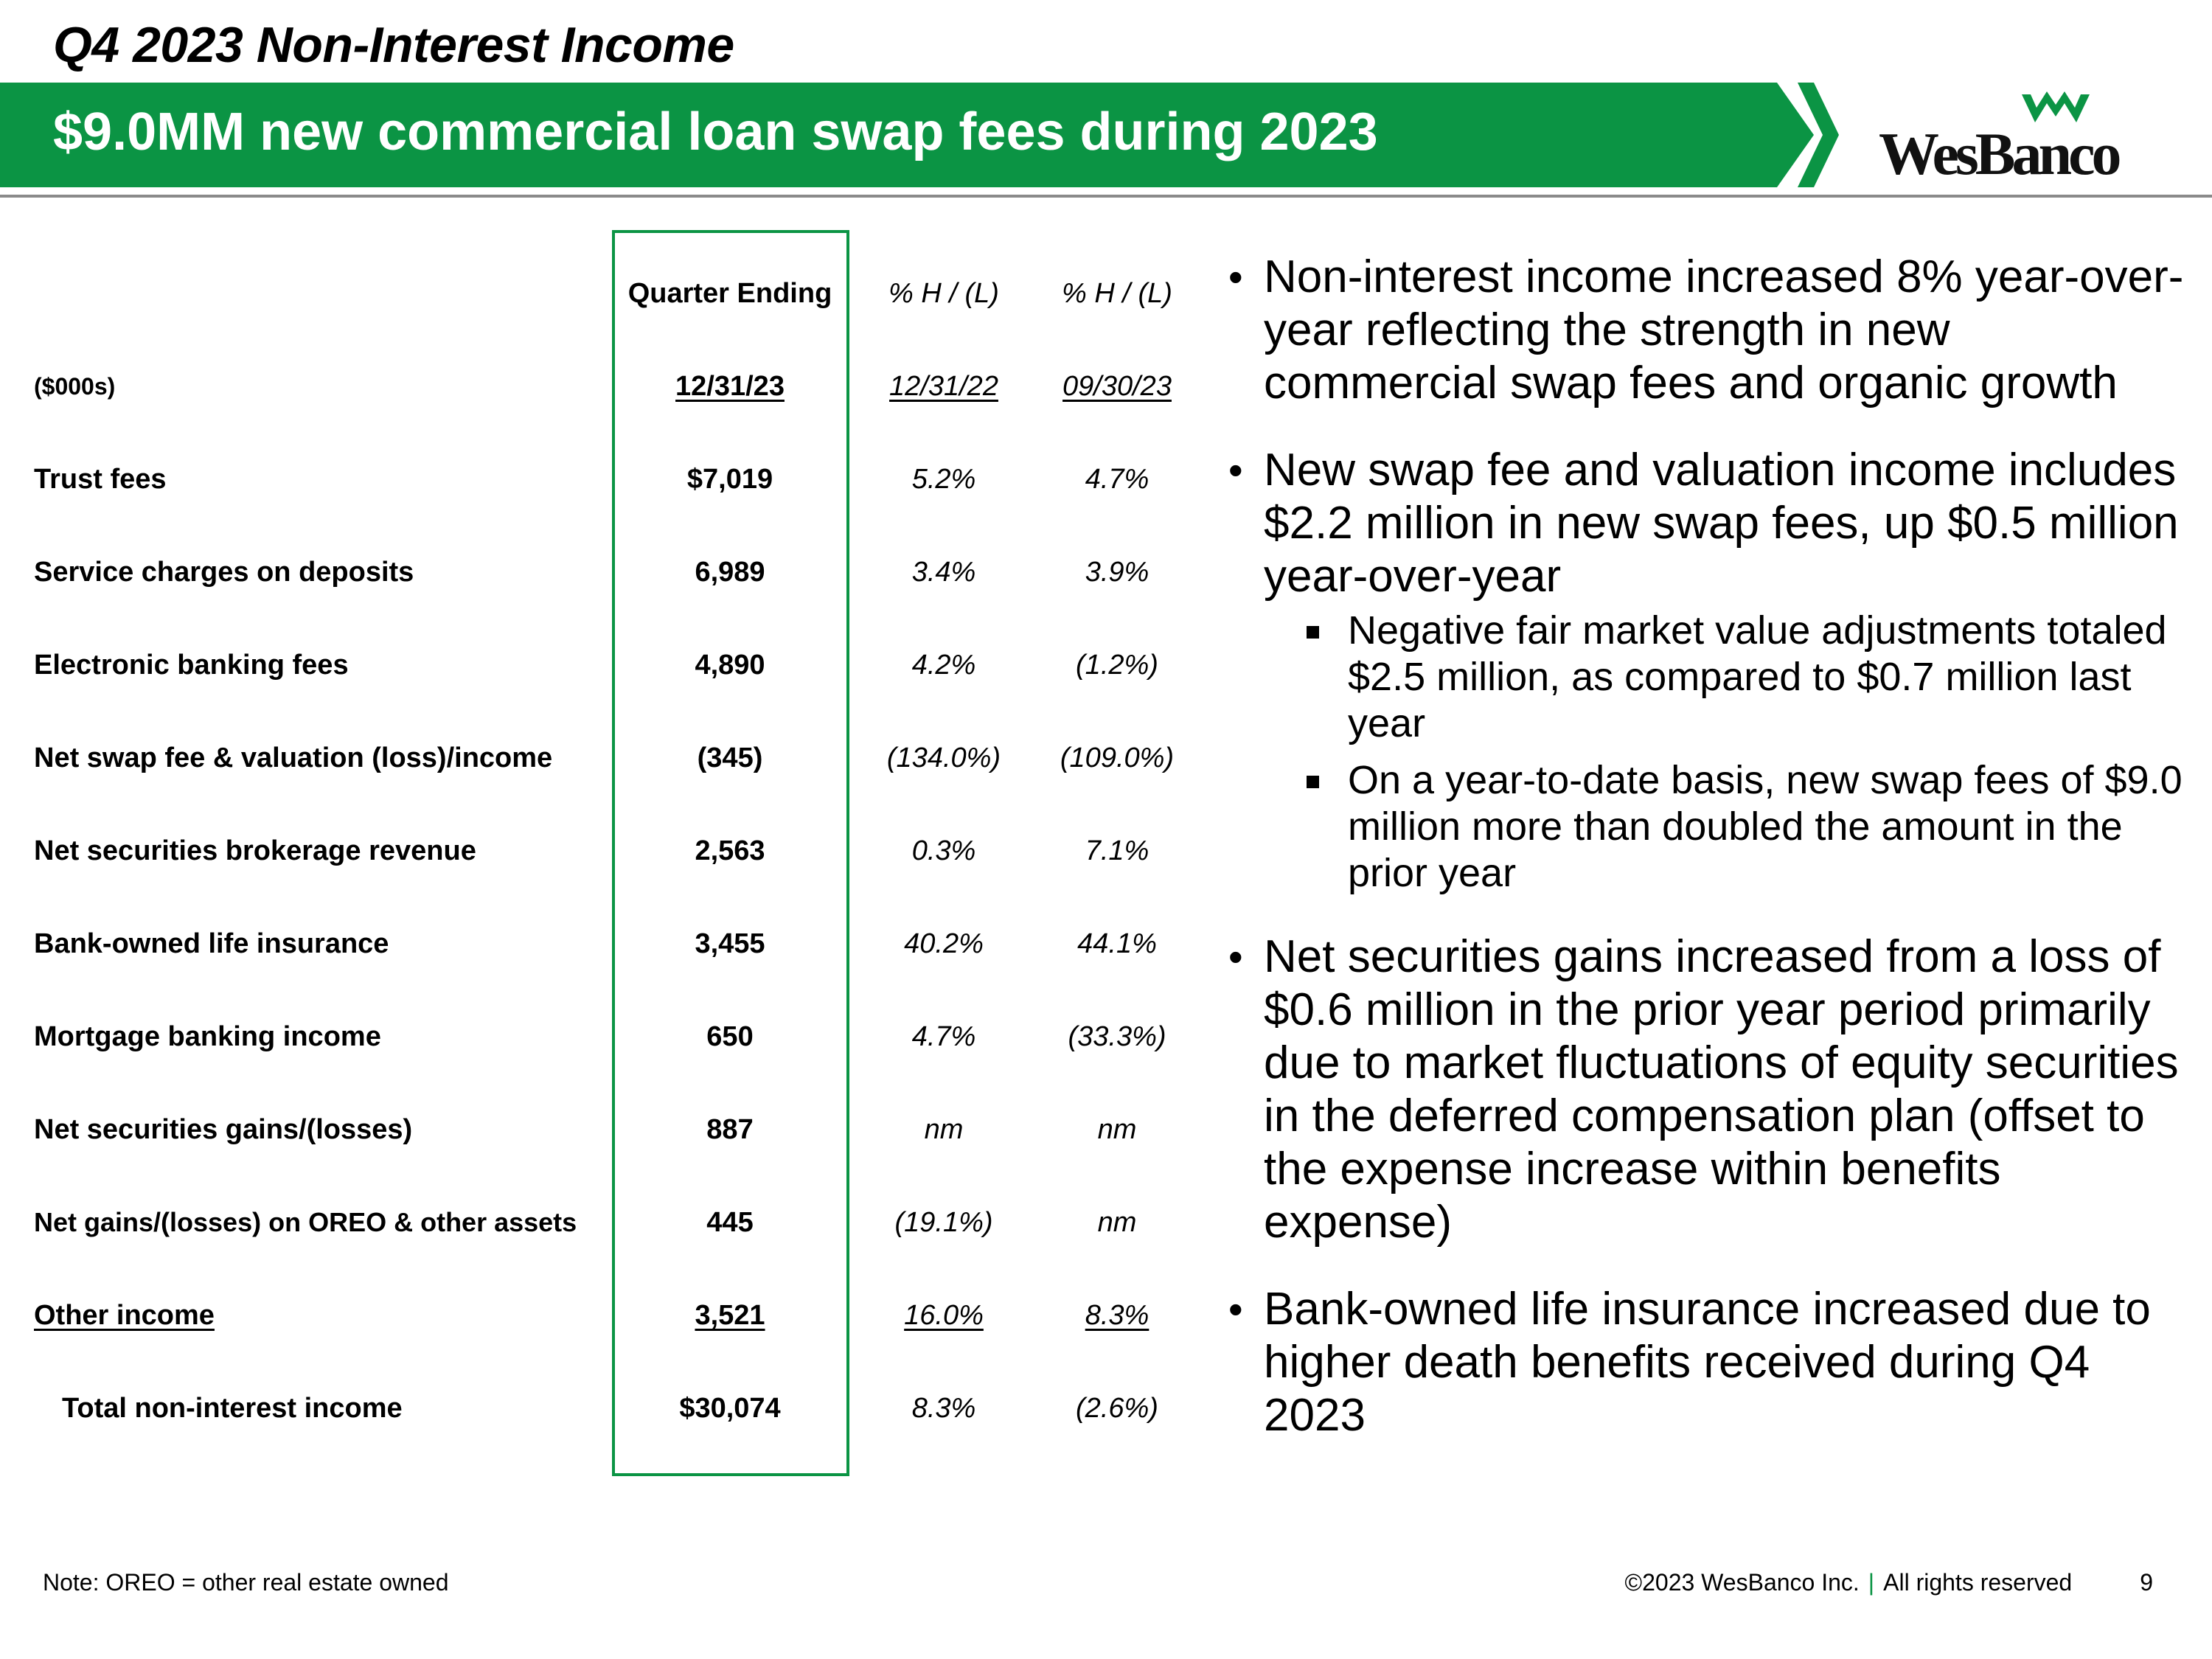 Image resolution: width=2212 pixels, height=1659 pixels. Describe the element at coordinates (1117, 850) in the screenshot. I see `row-pct-qoq: 7.1%` at that location.